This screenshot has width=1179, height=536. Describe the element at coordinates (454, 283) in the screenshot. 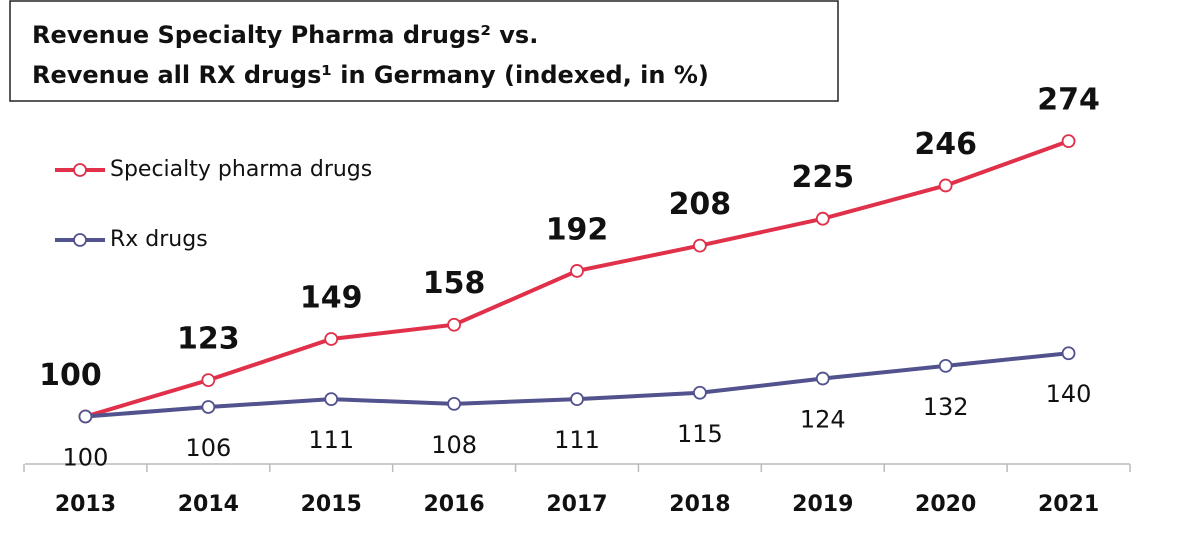

I see `data-label: 158` at that location.